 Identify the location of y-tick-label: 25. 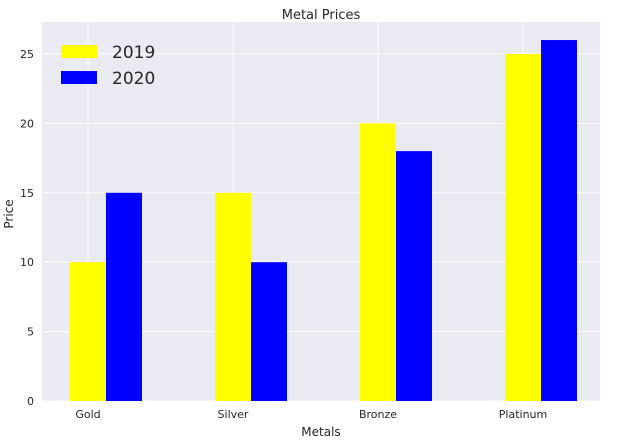
(27, 54).